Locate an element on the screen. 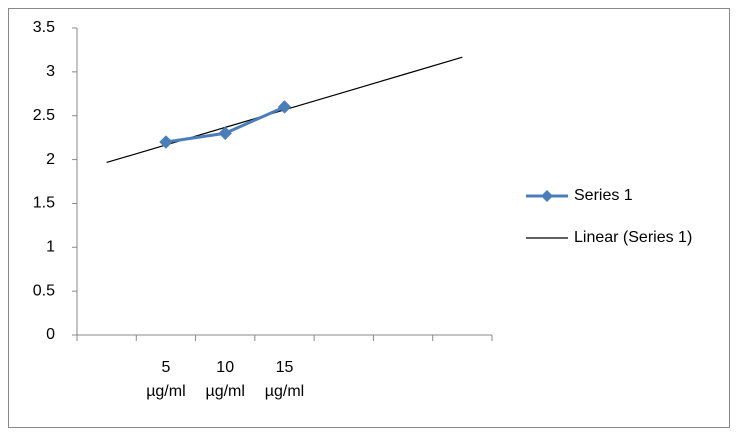  legend-label: Linear (Series 1) is located at coordinates (633, 237).